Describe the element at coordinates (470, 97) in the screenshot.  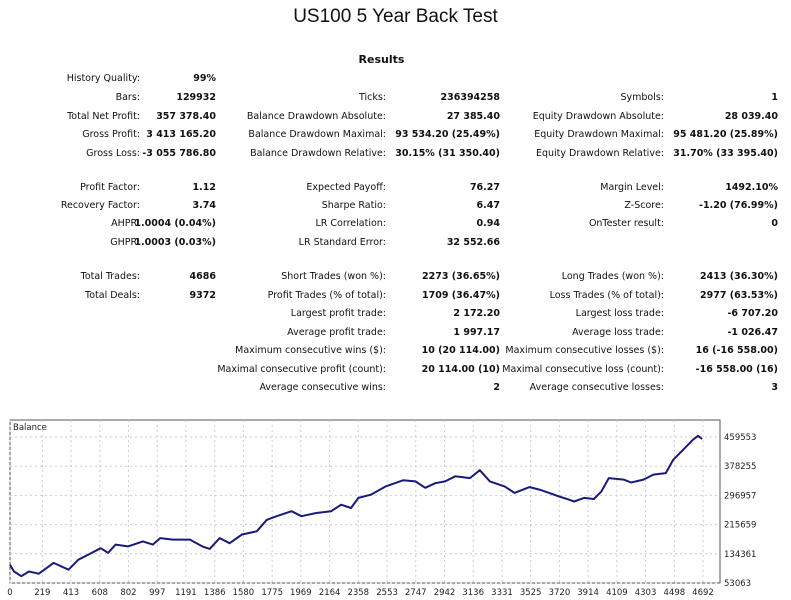
I see `metric-value: 236394258` at that location.